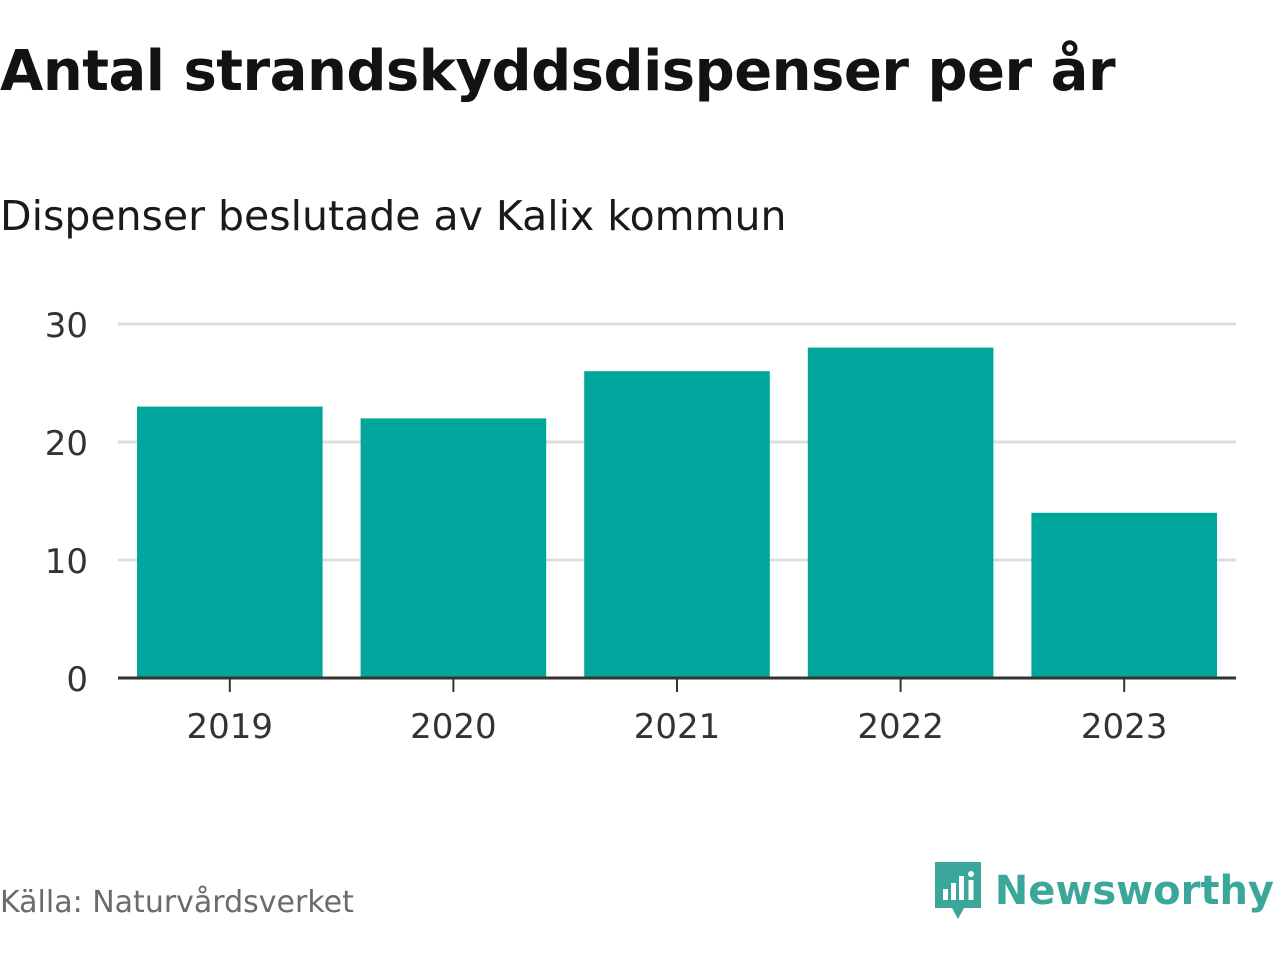  Describe the element at coordinates (66, 503) in the screenshot. I see `y-axis-ticks: 0 10 20 30` at that location.